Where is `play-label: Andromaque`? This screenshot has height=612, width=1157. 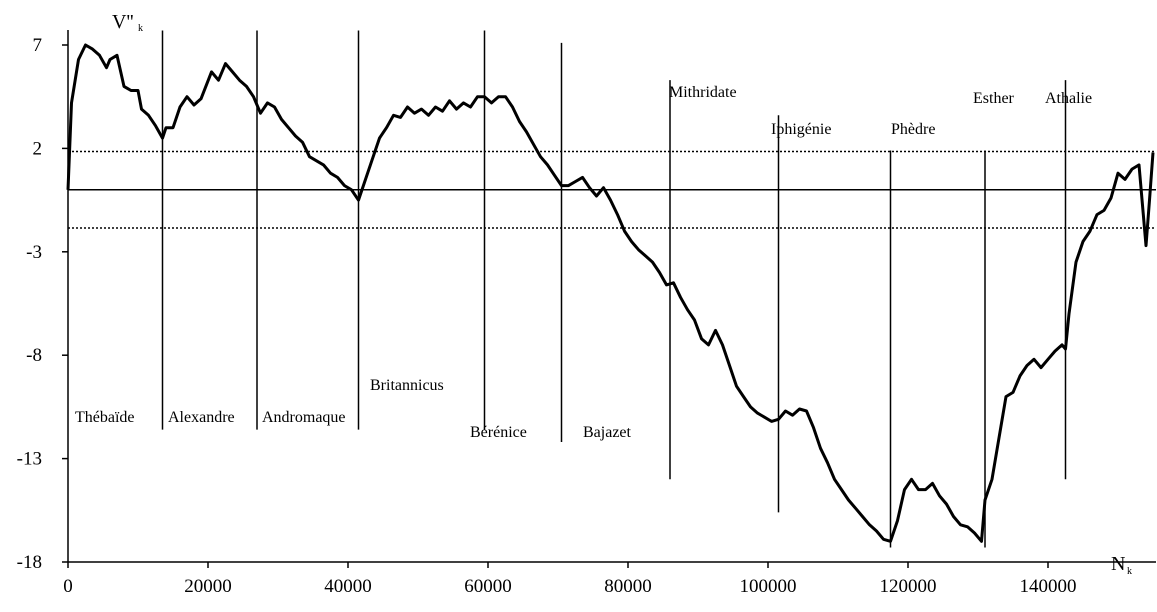 play-label: Andromaque is located at coordinates (304, 417).